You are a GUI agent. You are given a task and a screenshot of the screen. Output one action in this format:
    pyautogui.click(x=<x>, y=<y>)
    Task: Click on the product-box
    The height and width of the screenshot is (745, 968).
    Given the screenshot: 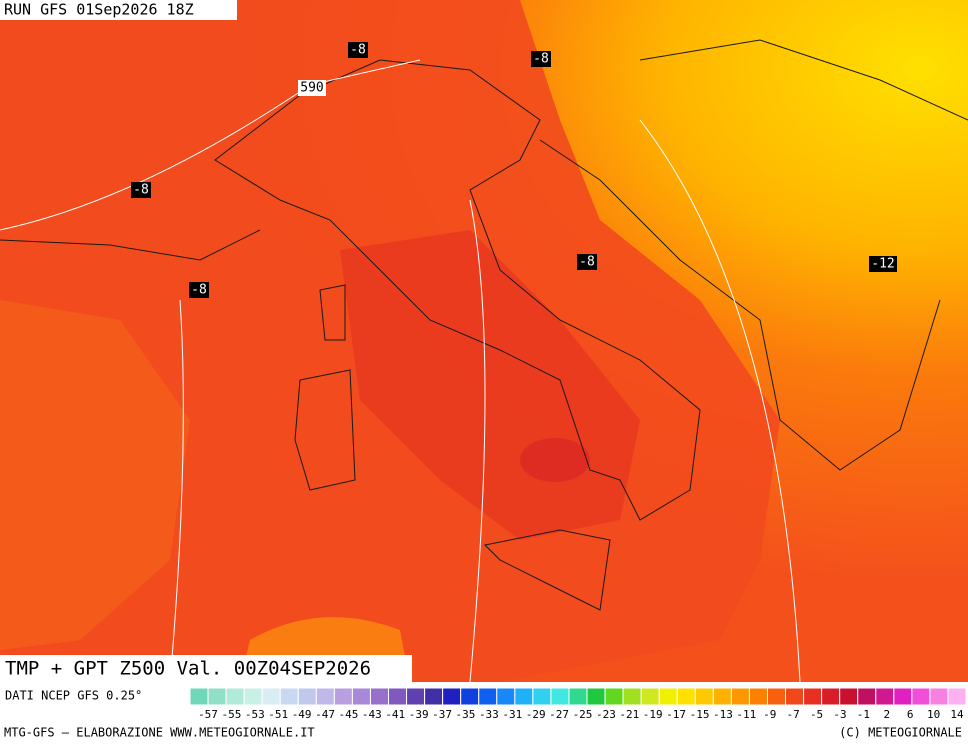 What is the action you would take?
    pyautogui.click(x=206, y=668)
    